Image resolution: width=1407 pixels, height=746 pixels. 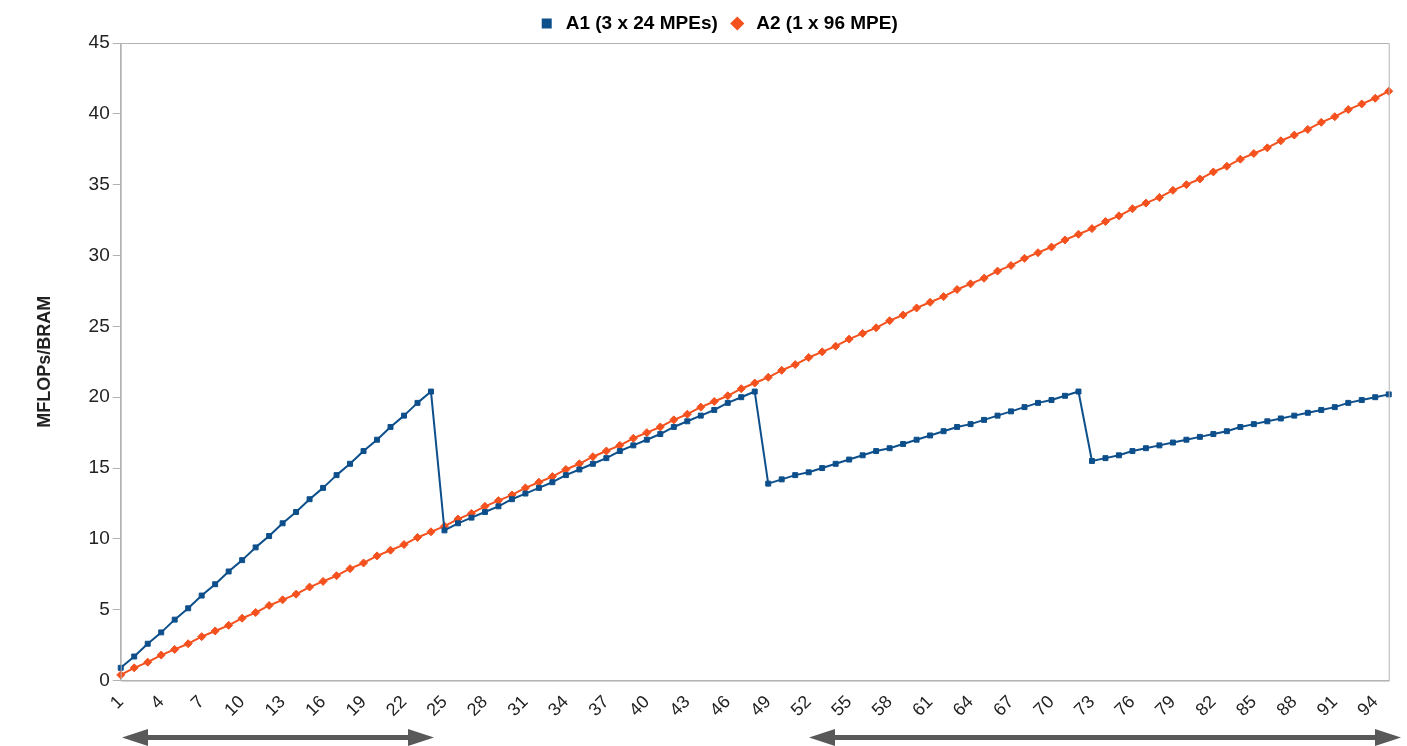 What do you see at coordinates (99, 325) in the screenshot?
I see `y-tick-label: 25` at bounding box center [99, 325].